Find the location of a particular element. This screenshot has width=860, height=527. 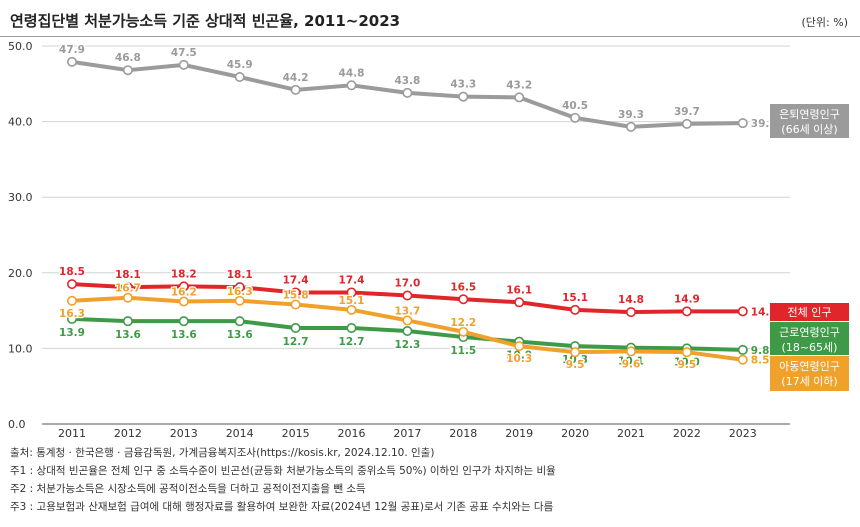

data-label: 12.3 is located at coordinates (407, 345).